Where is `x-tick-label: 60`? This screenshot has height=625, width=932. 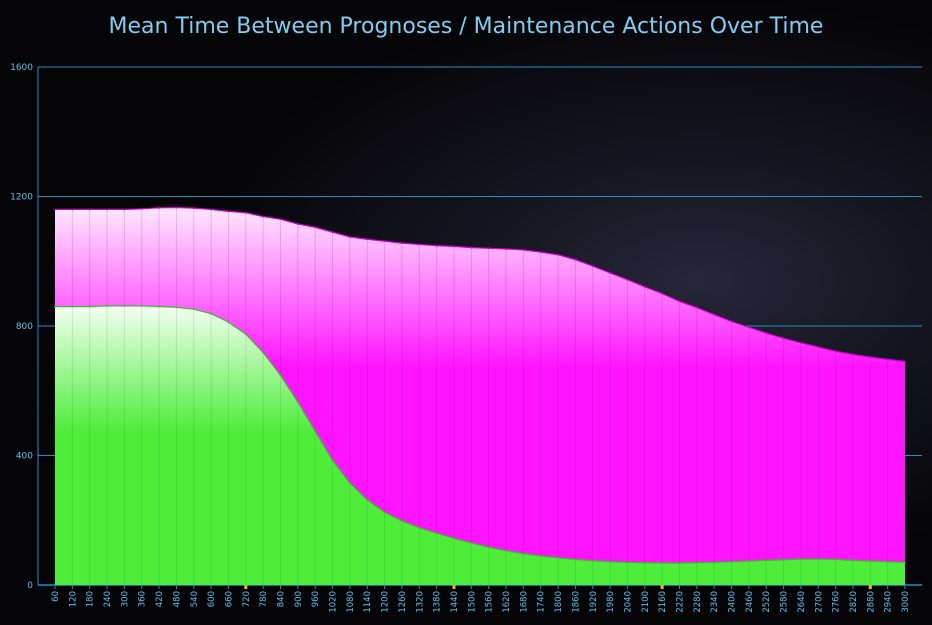 x-tick-label: 60 is located at coordinates (56, 596).